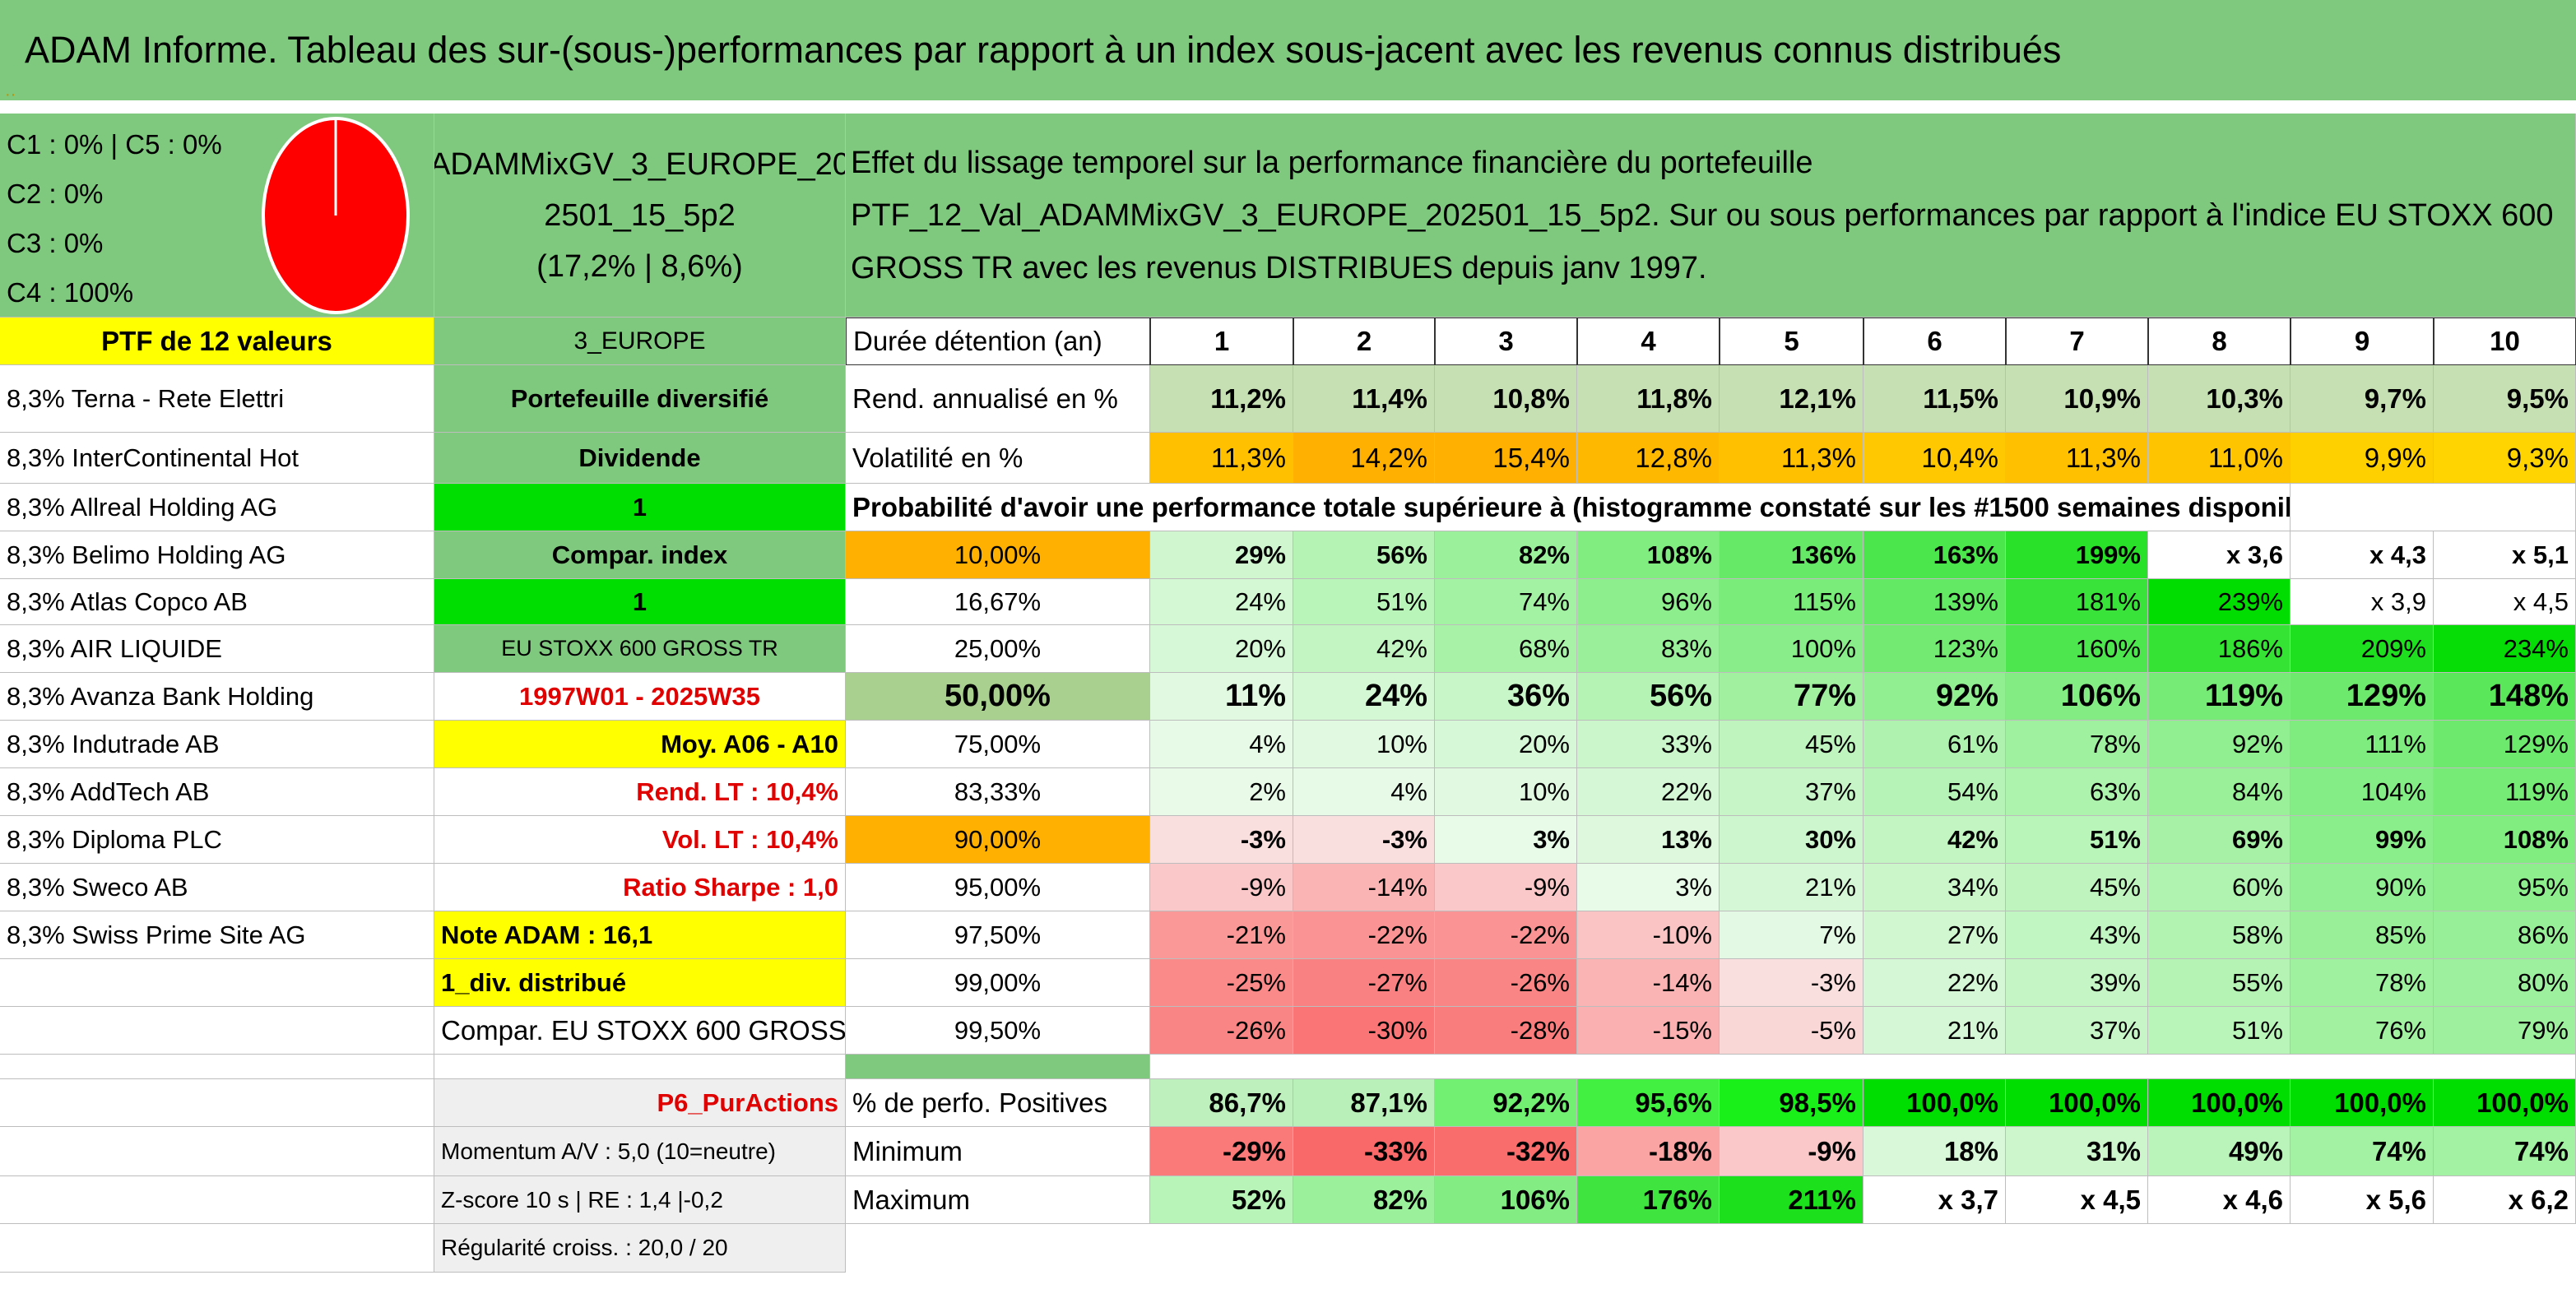 The height and width of the screenshot is (1289, 2576). I want to click on quantile-value: 37%, so click(2077, 1031).